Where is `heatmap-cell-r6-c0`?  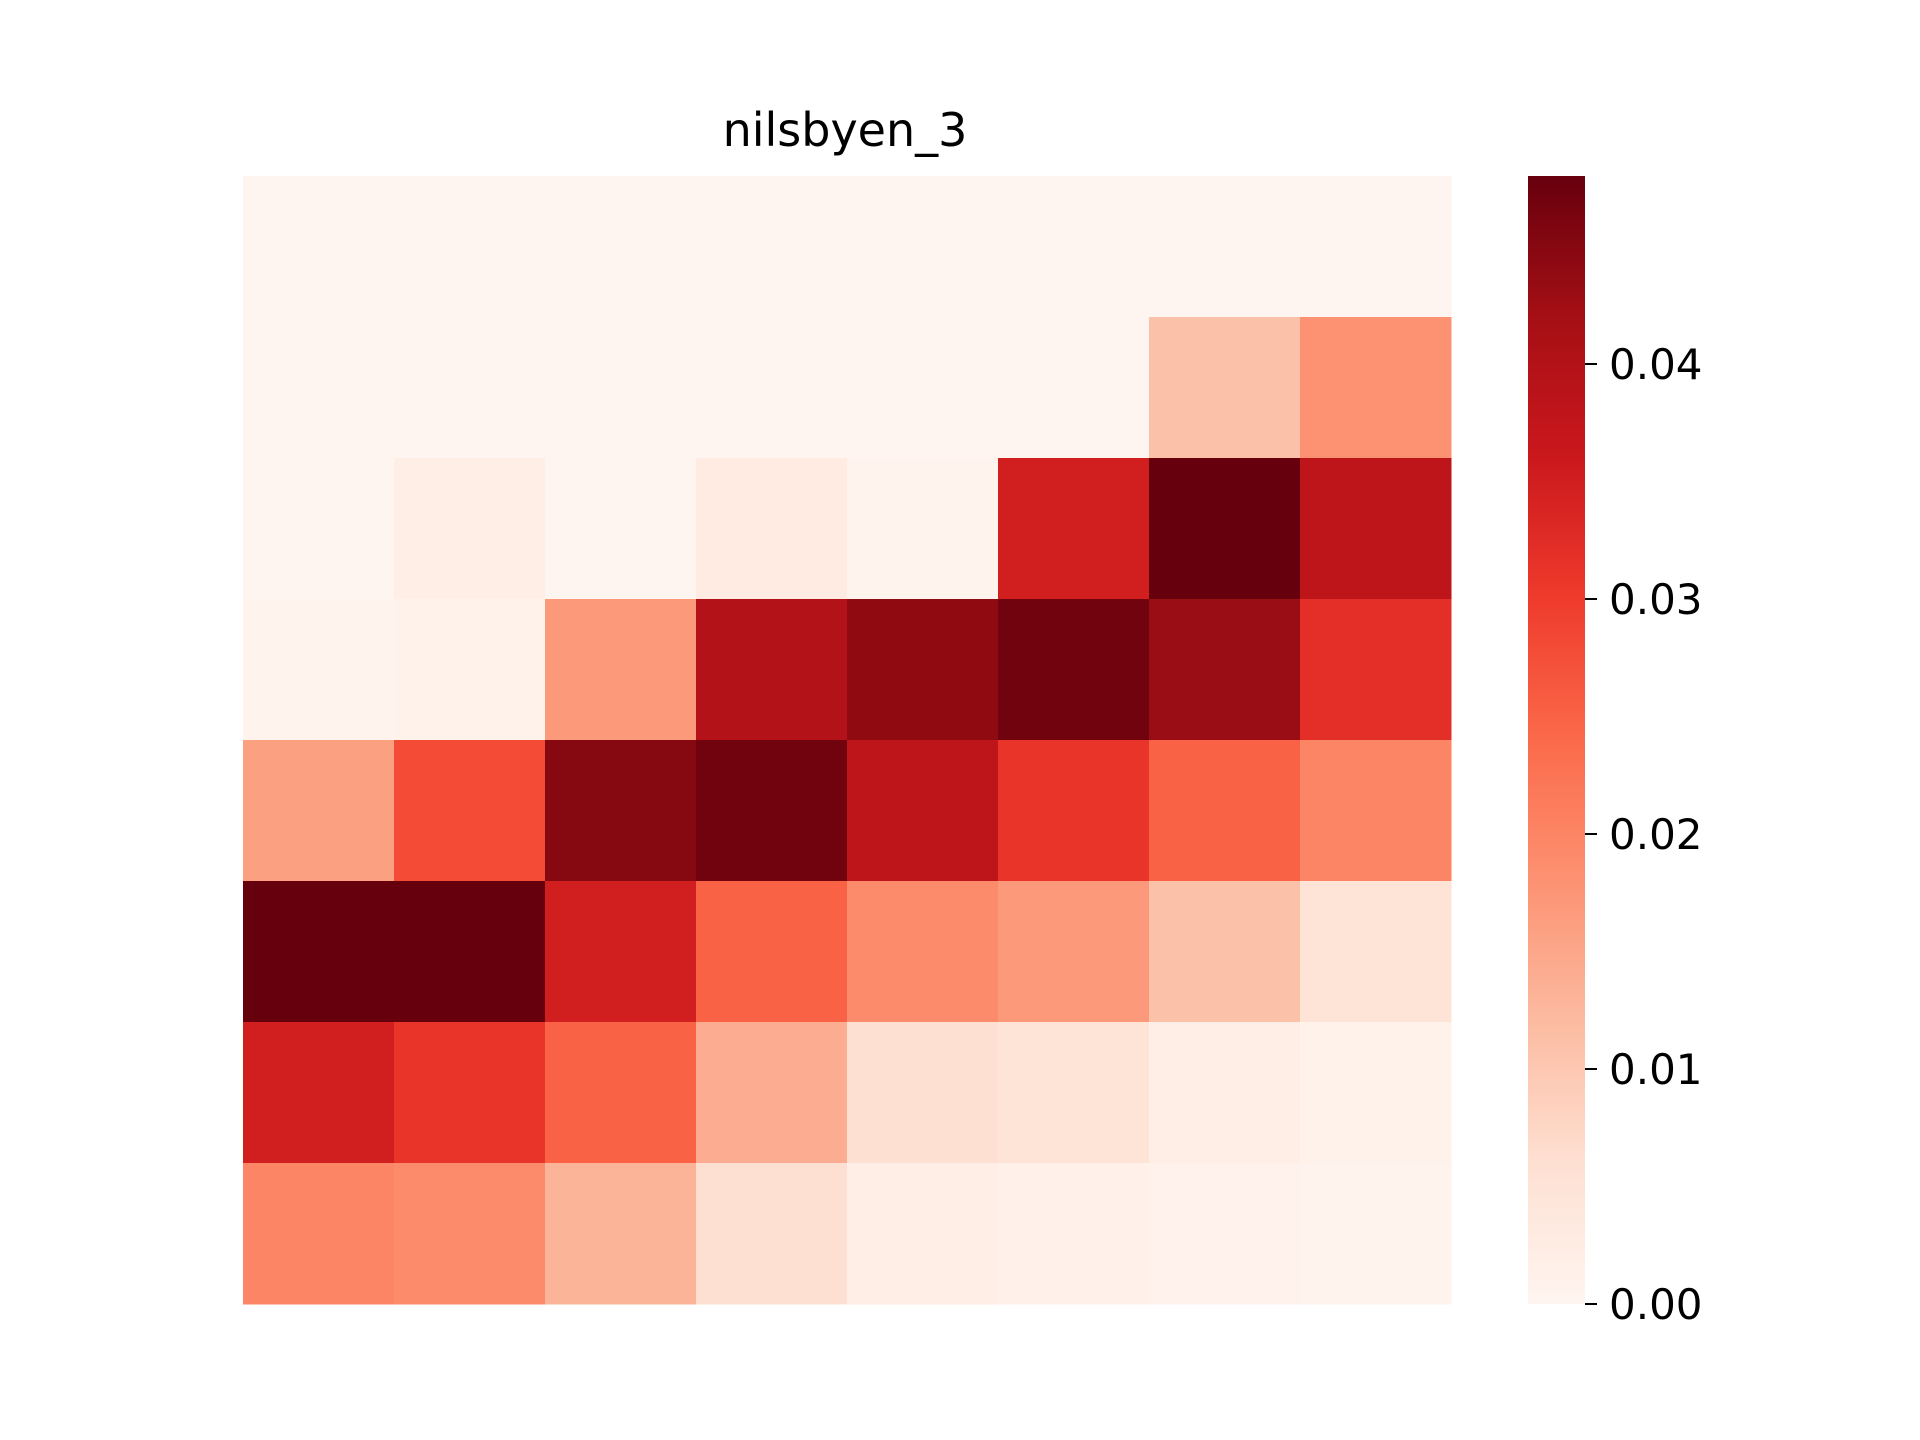
heatmap-cell-r6-c0 is located at coordinates (319, 1093).